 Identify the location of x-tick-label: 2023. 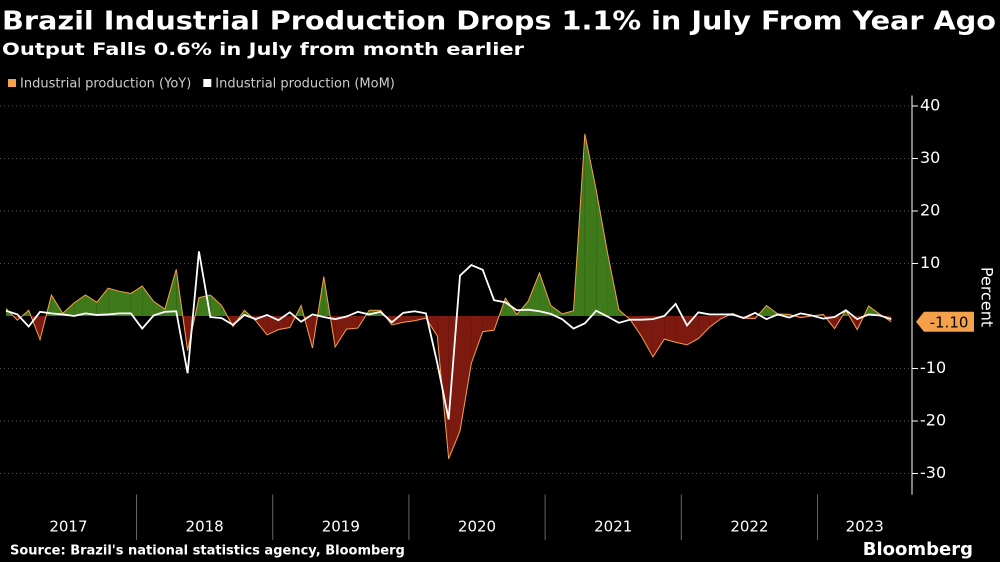
(865, 527).